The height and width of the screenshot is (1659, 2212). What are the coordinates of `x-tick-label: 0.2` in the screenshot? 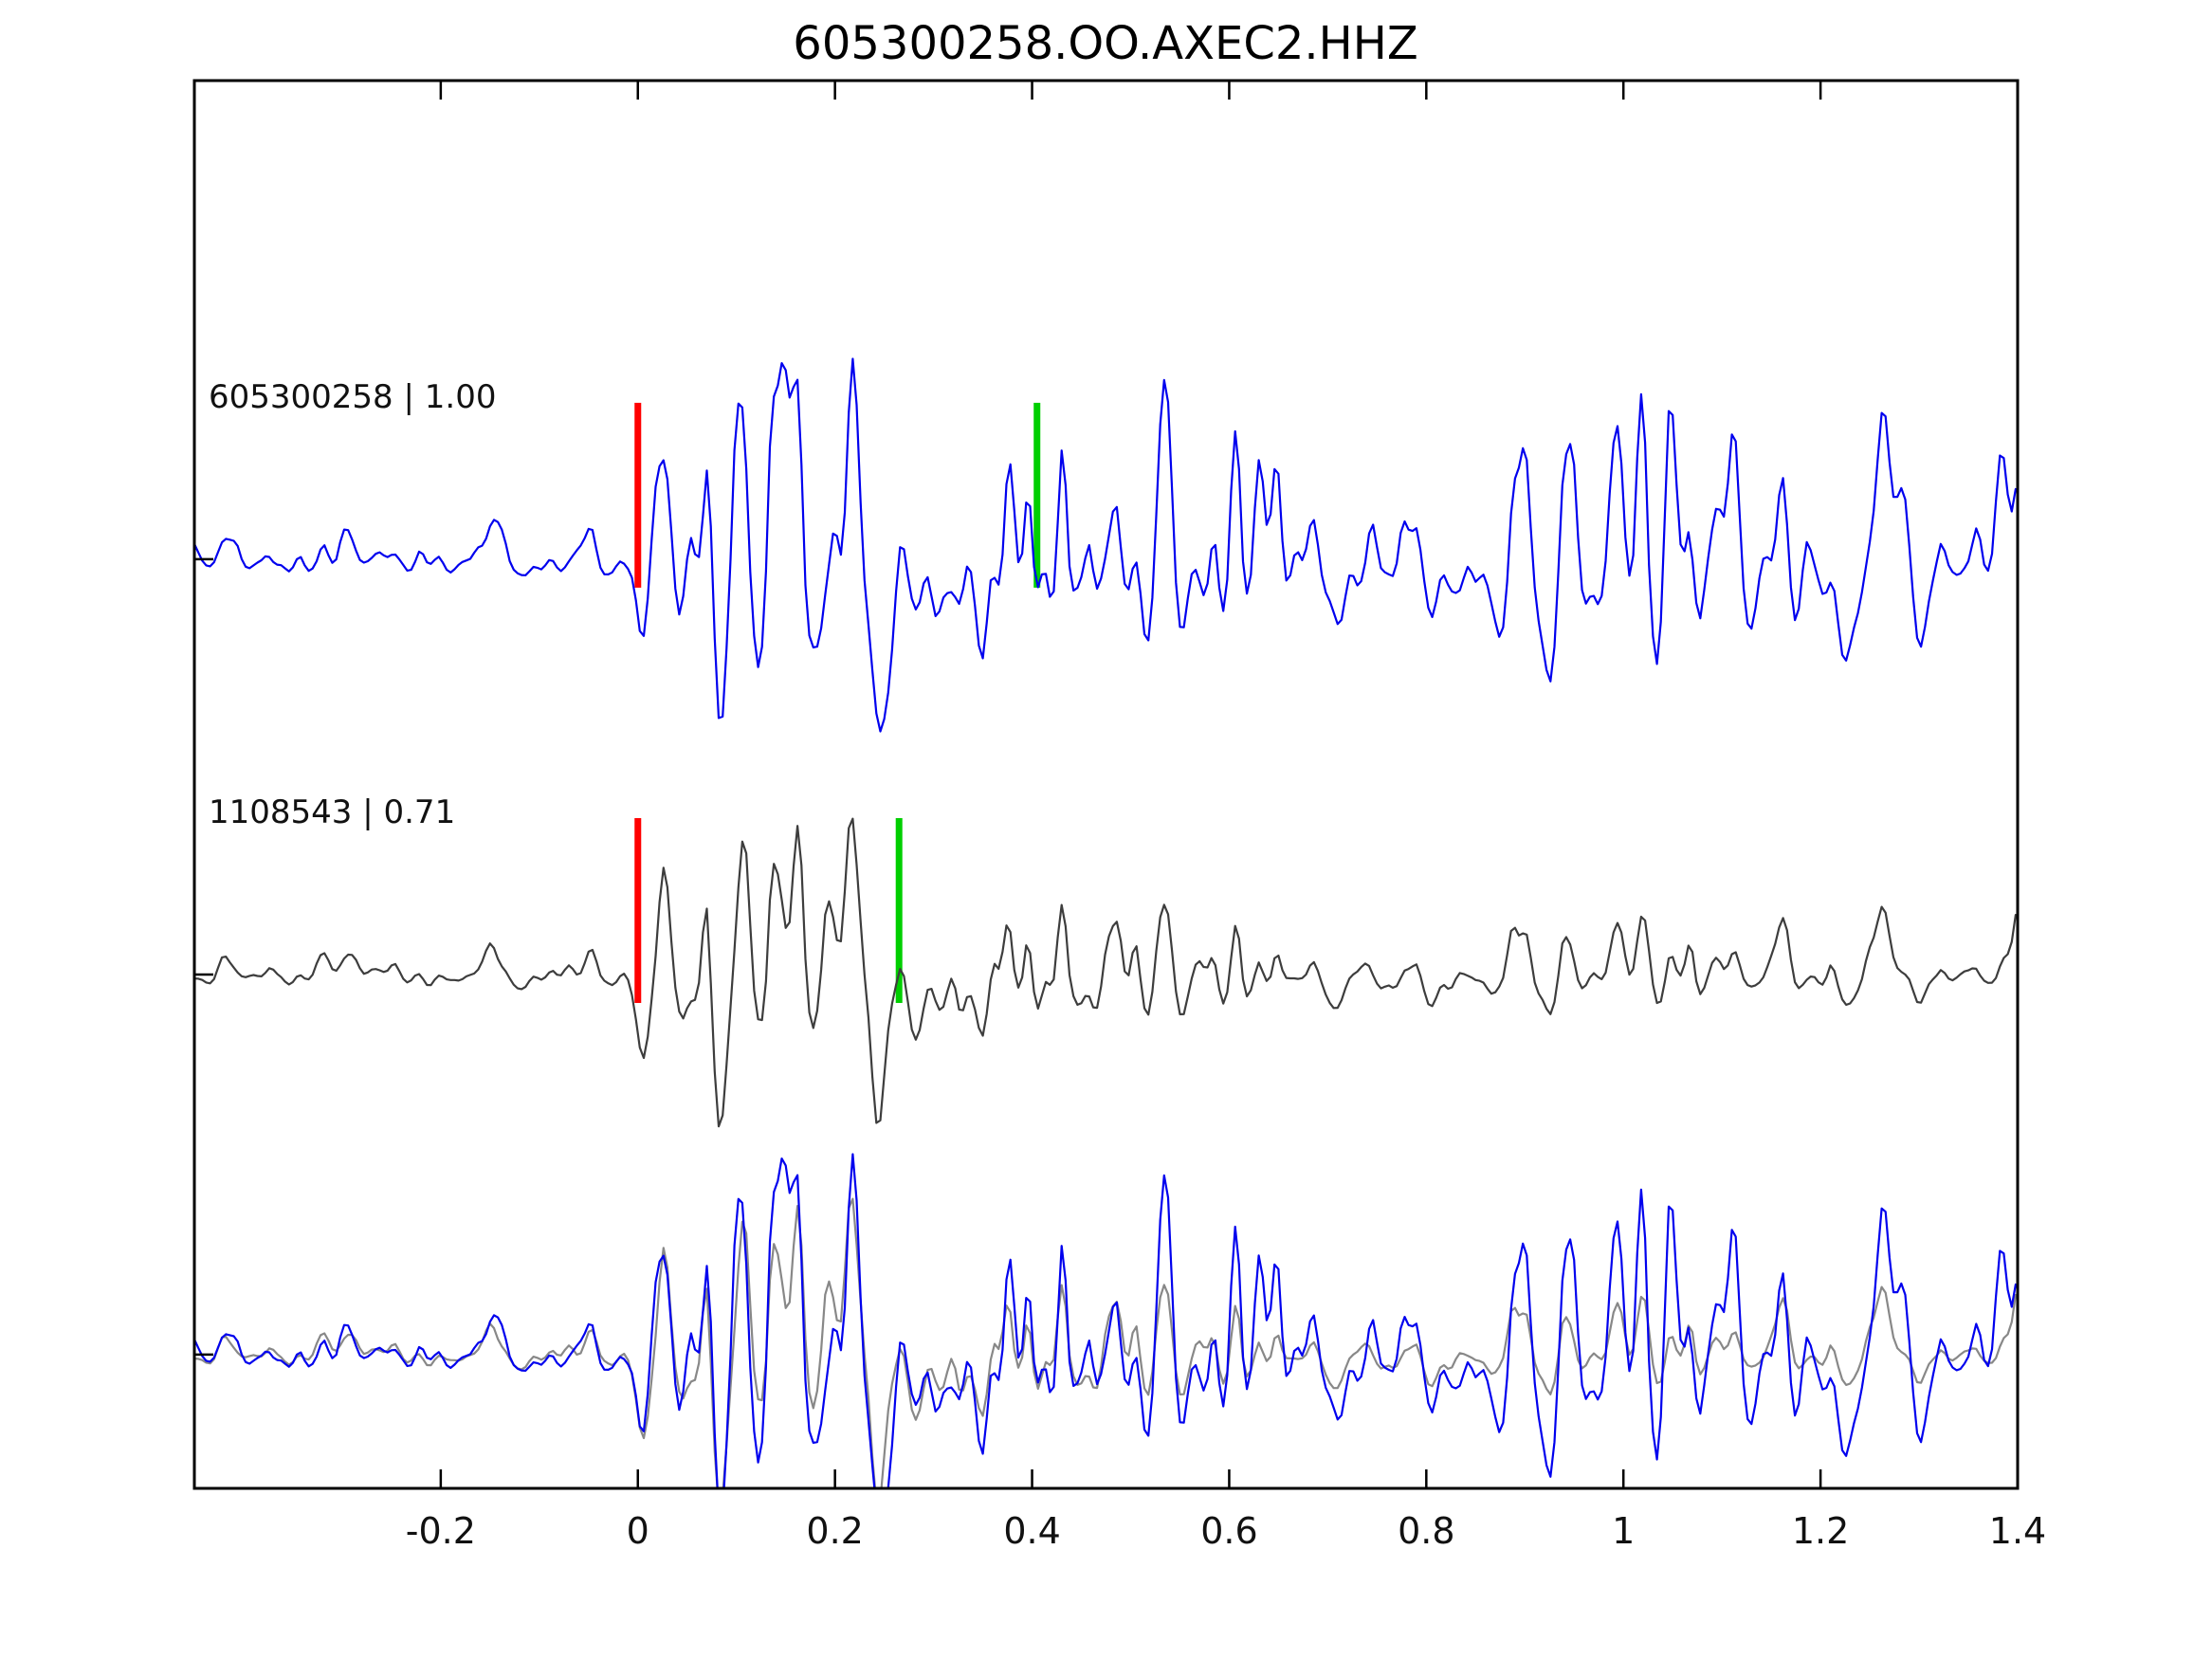 It's located at (834, 1531).